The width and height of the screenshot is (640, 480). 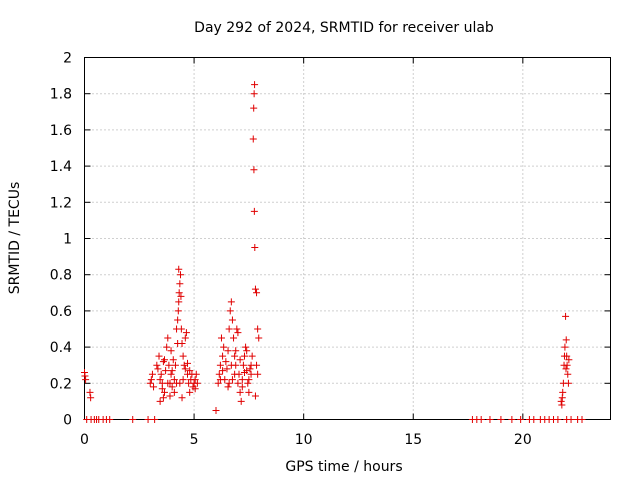 What do you see at coordinates (61, 348) in the screenshot?
I see `y-tick-label: 0.4` at bounding box center [61, 348].